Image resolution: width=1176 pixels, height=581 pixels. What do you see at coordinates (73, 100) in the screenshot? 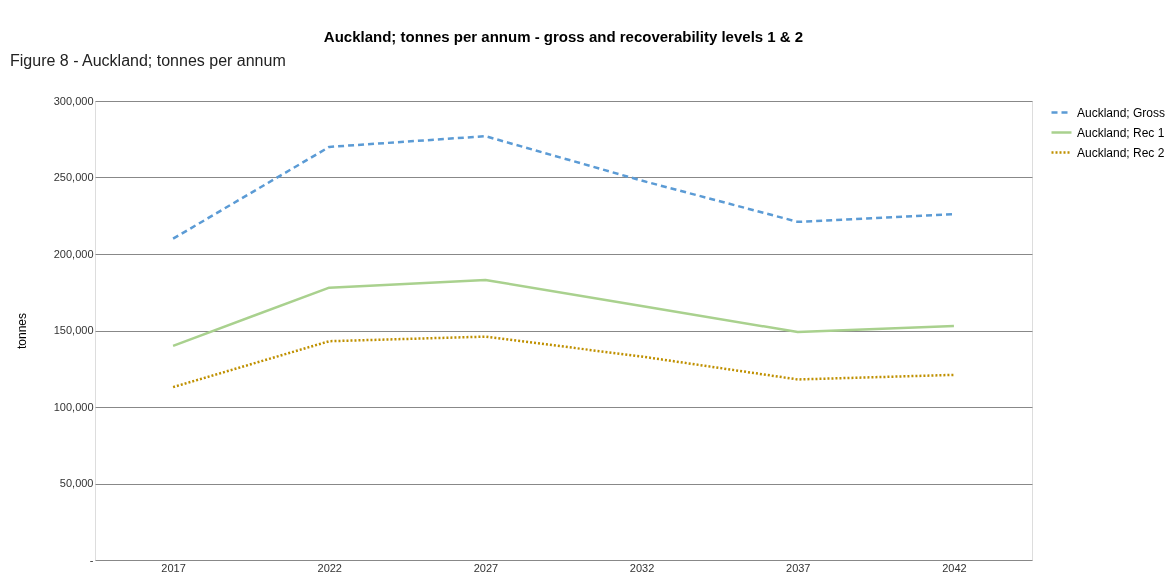
I see `y-tick-label: 300,000` at bounding box center [73, 100].